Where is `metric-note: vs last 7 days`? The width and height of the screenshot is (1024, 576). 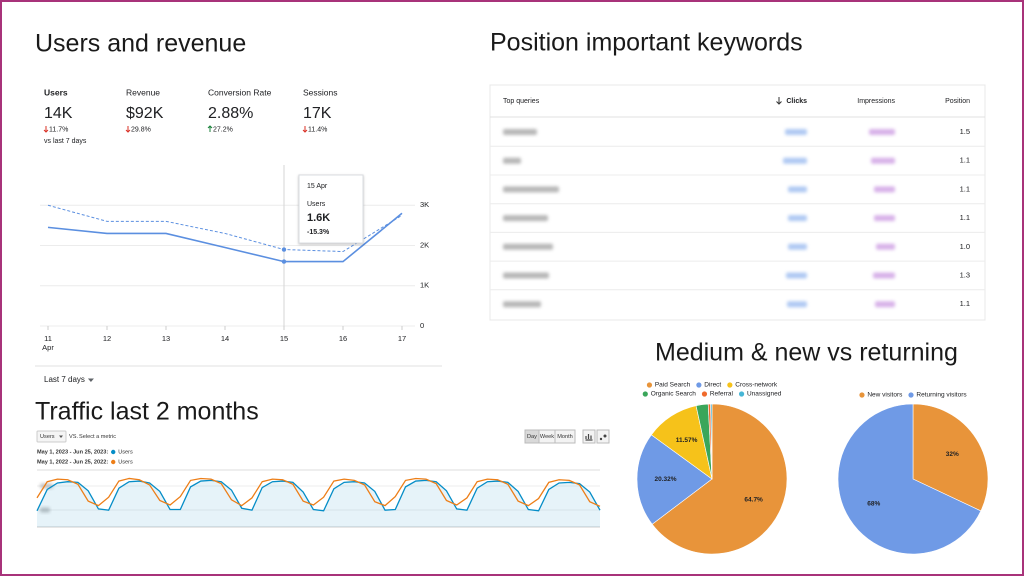
metric-note: vs last 7 days is located at coordinates (65, 141).